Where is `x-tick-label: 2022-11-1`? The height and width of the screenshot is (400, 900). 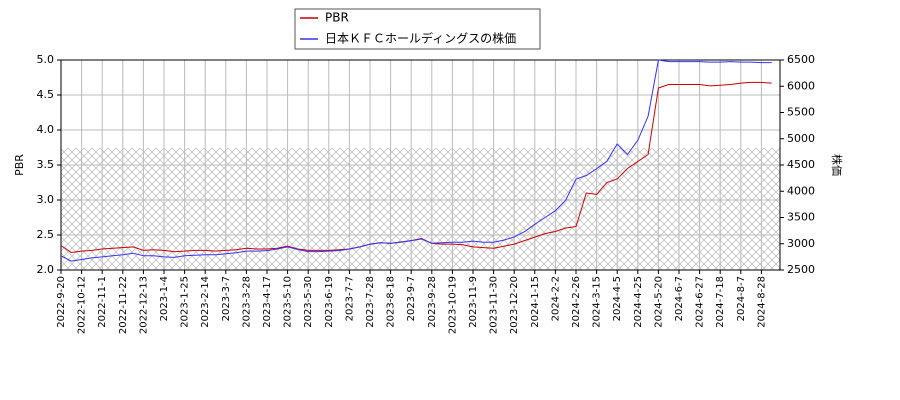 x-tick-label: 2022-11-1 is located at coordinates (102, 302).